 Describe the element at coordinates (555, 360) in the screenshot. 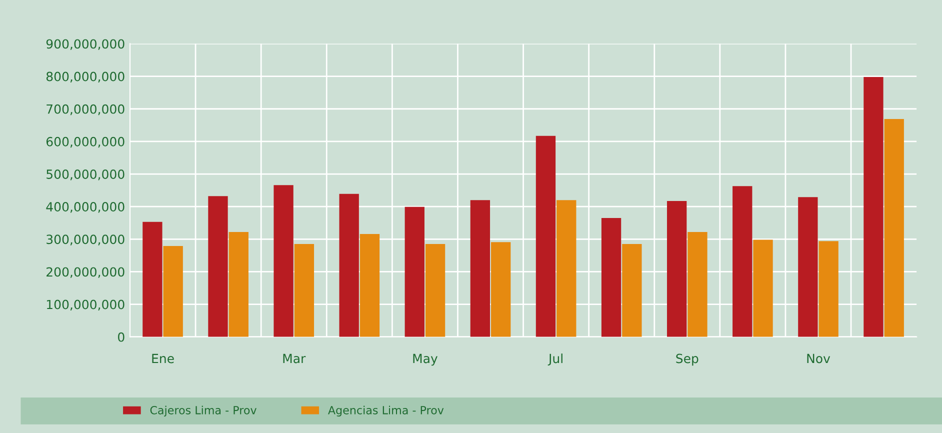

I see `x-tick-label: Jul` at that location.